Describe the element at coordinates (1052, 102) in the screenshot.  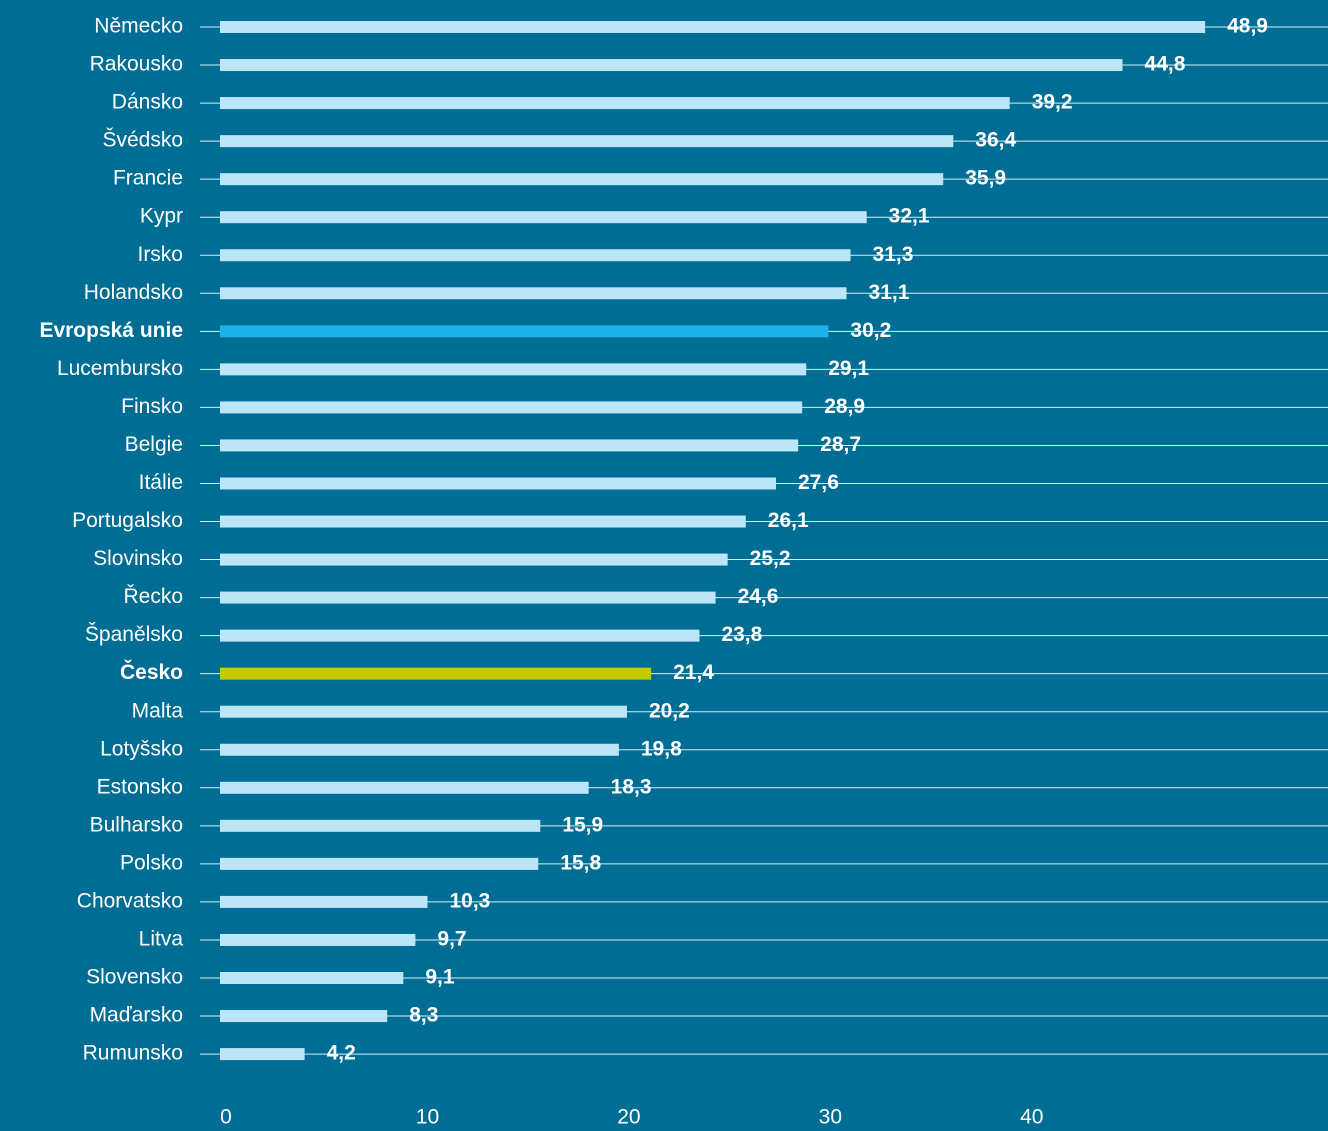
I see `value-label: 39,2` at that location.